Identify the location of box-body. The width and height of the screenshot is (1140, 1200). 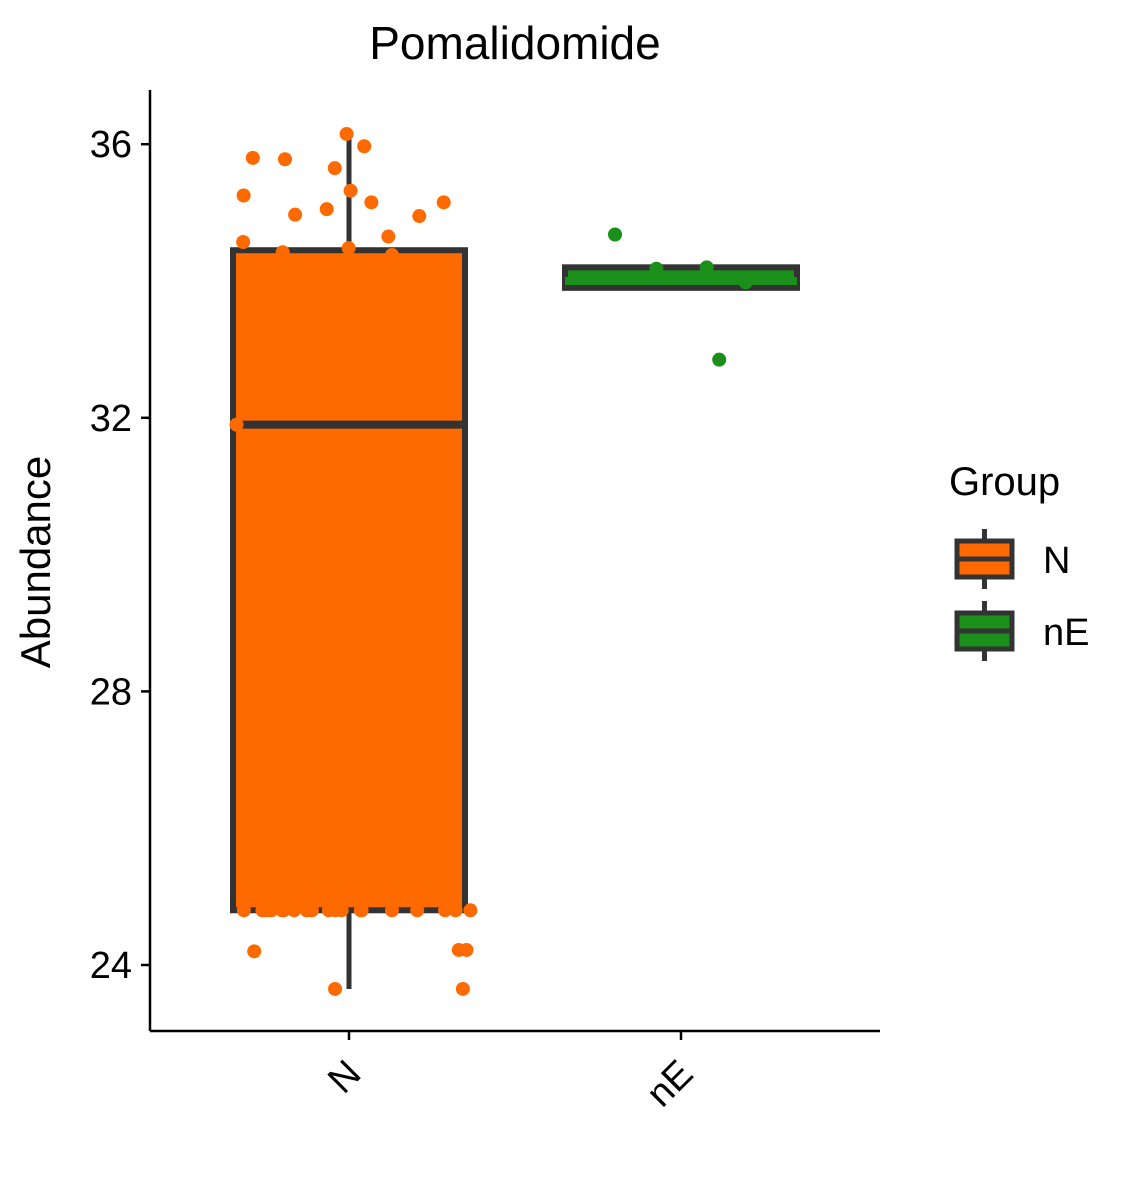
(349, 580).